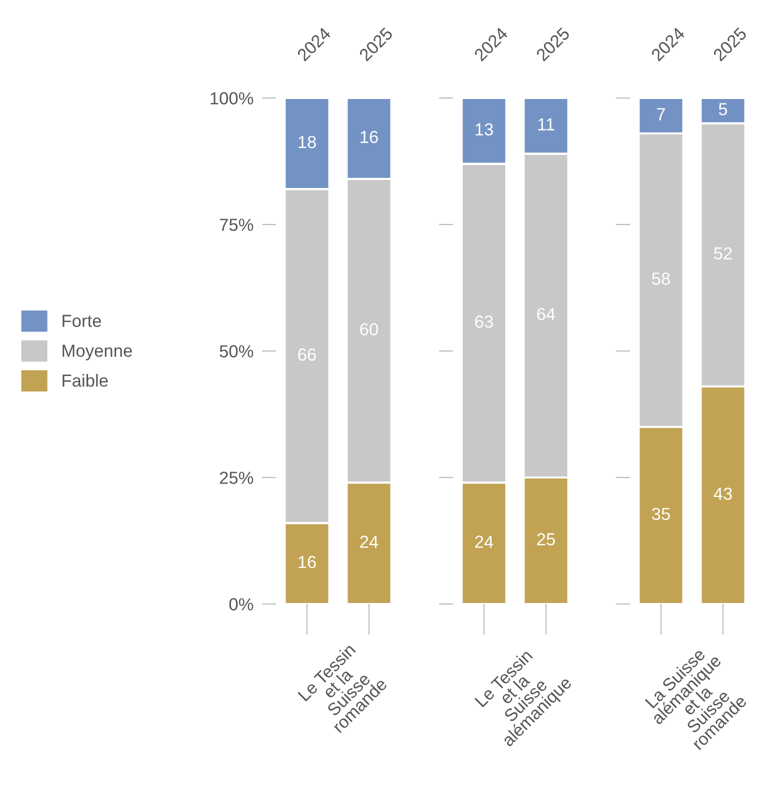  What do you see at coordinates (723, 494) in the screenshot?
I see `data-label: 43` at bounding box center [723, 494].